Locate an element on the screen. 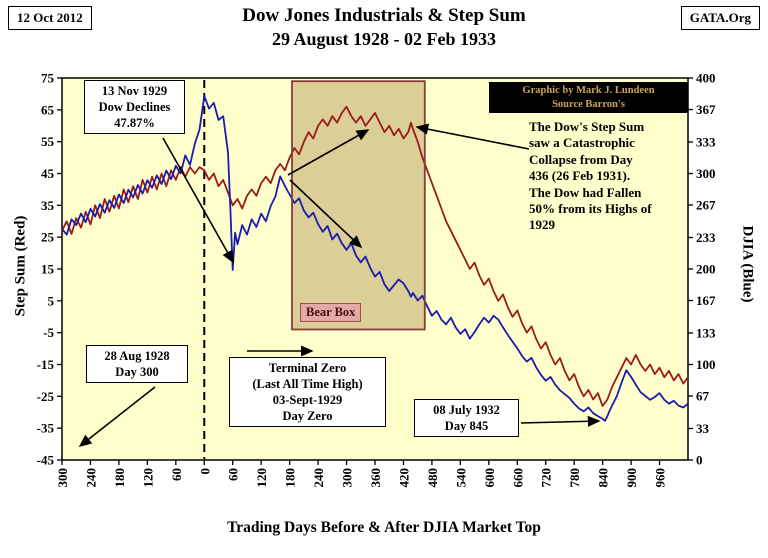 The width and height of the screenshot is (768, 558). right-axis-tick-label: 67 is located at coordinates (703, 396).